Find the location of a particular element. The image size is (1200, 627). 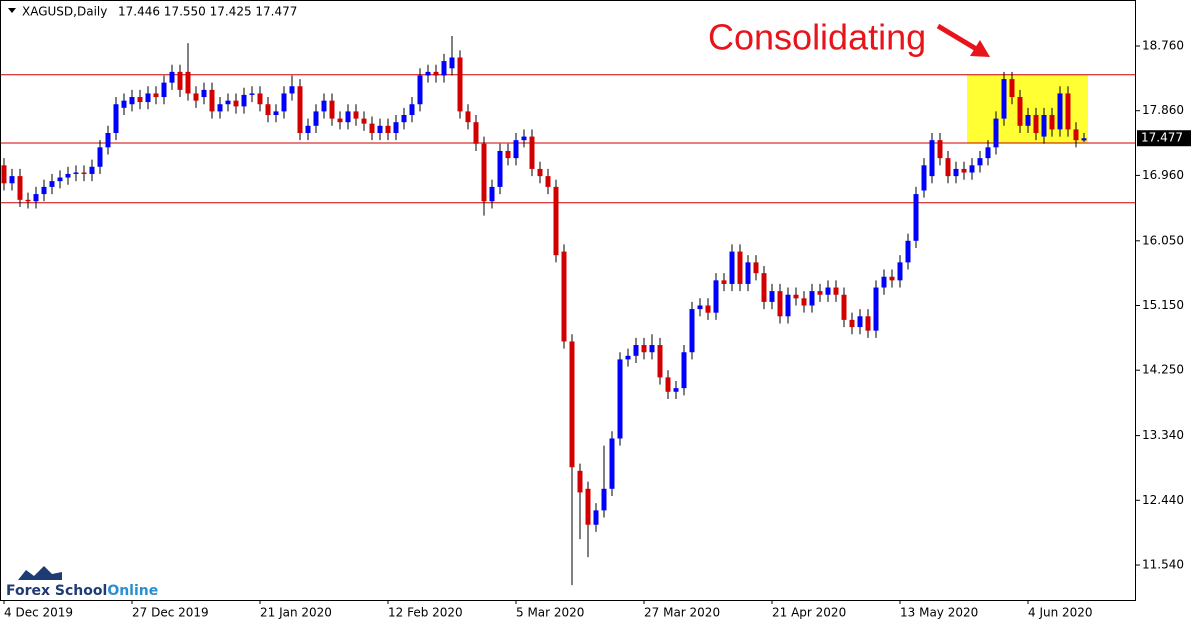

y-tick-label: 14.250 is located at coordinates (1163, 370).